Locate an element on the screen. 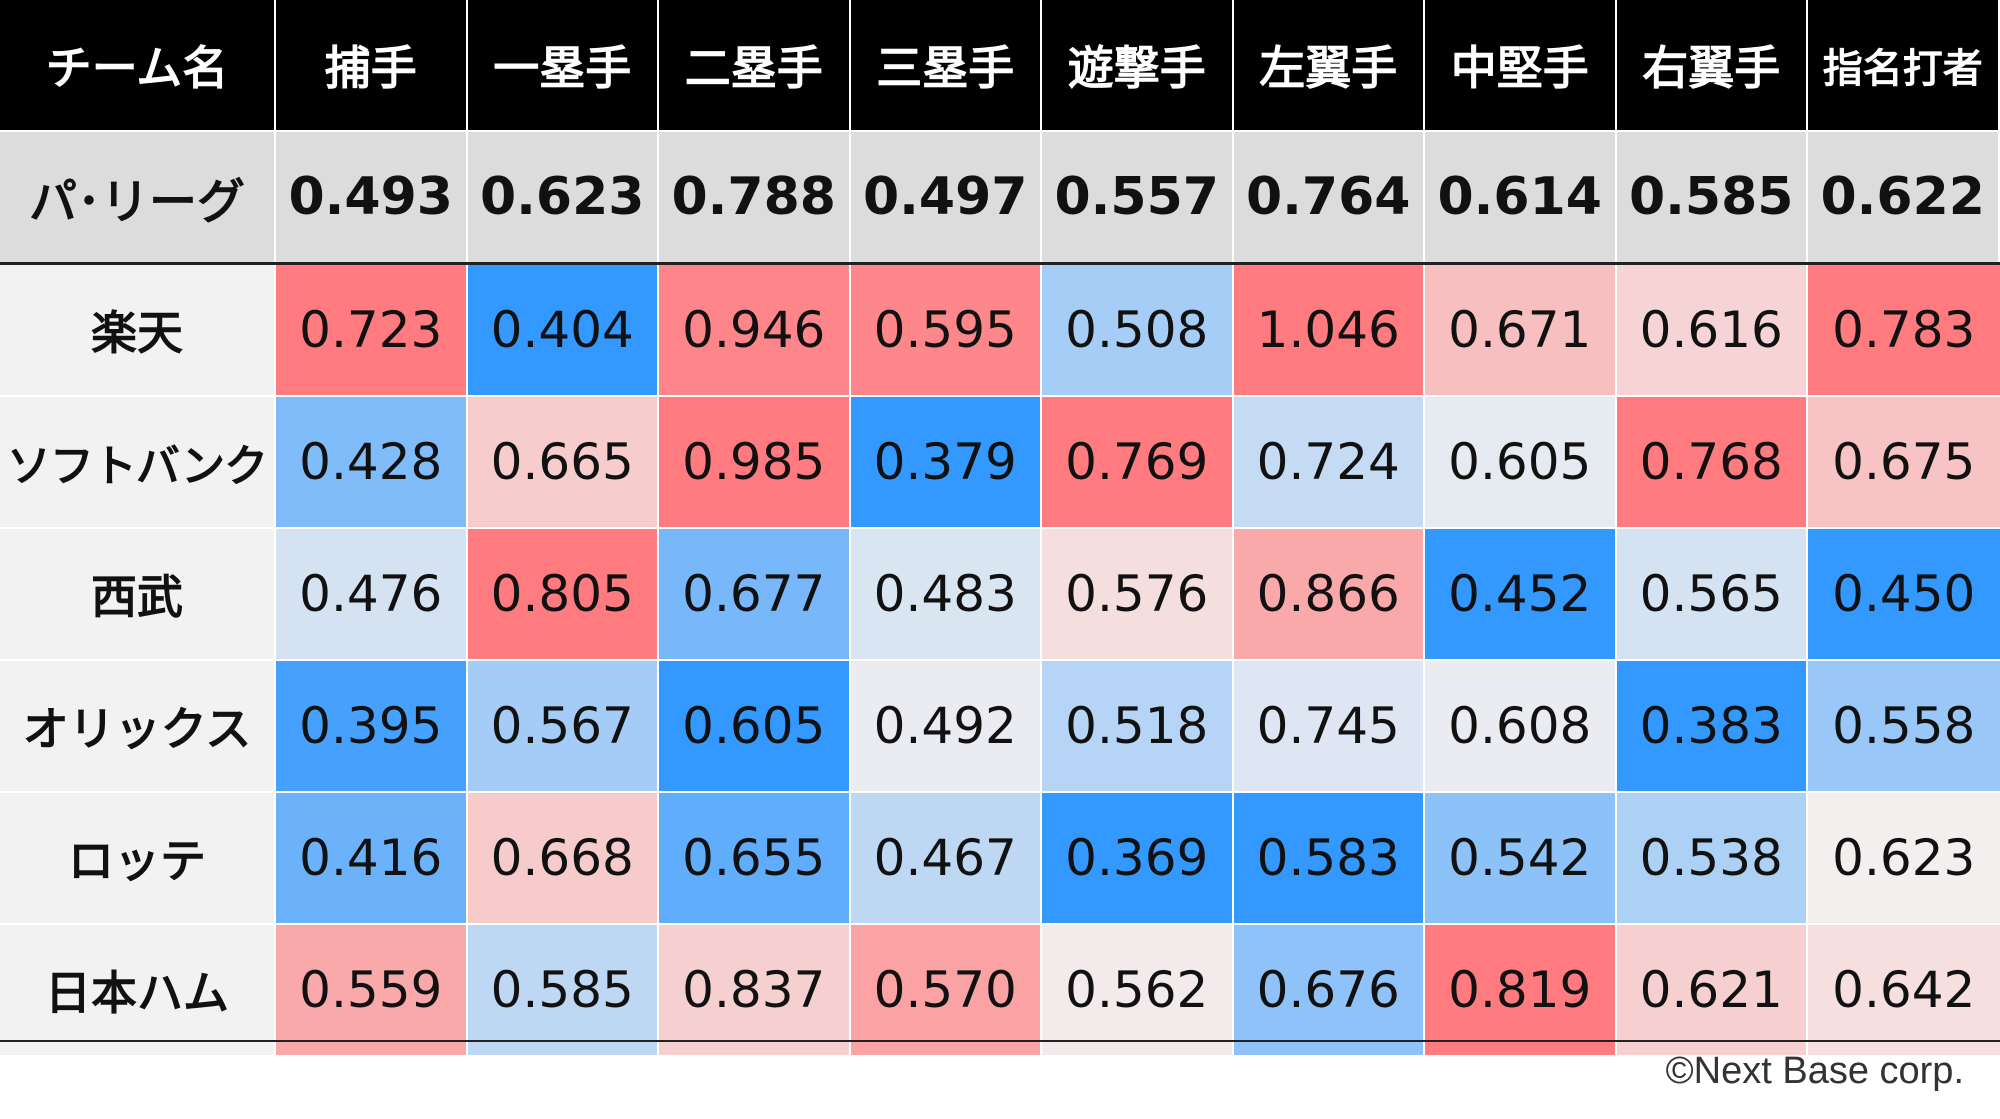 The height and width of the screenshot is (1119, 2000). heatmap-cell-center-field: 0.819 is located at coordinates (1521, 990).